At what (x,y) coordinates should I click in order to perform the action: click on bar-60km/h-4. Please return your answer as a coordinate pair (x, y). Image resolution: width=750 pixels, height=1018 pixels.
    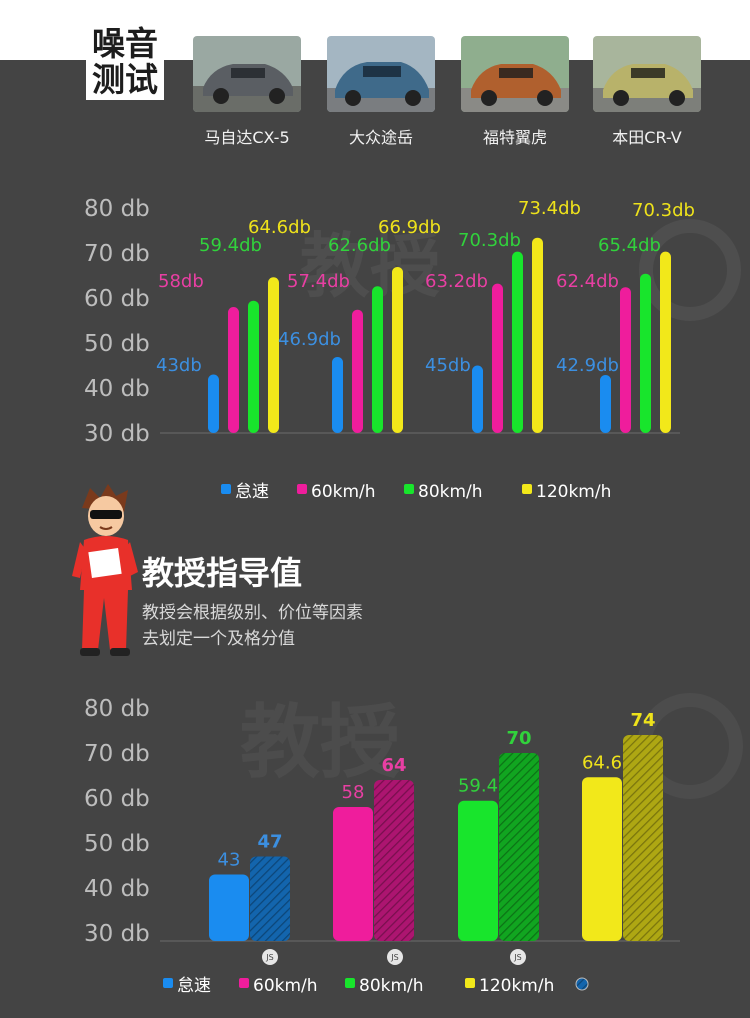
    Looking at the image, I should click on (625, 360).